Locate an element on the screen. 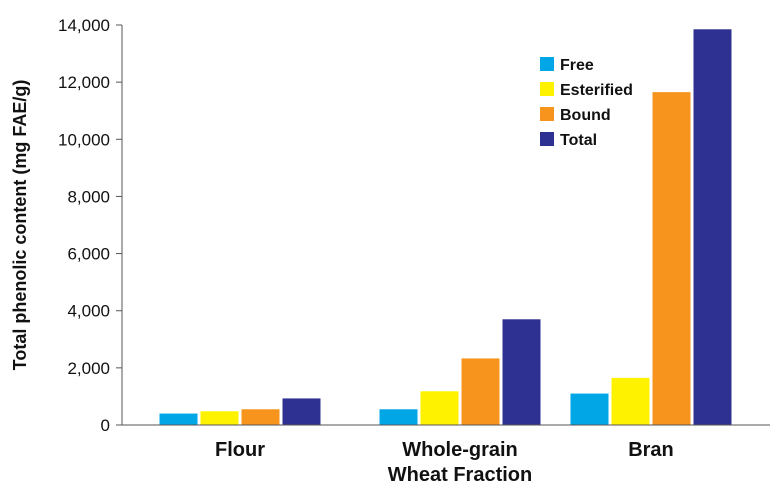  legend-label-free: Free is located at coordinates (577, 65).